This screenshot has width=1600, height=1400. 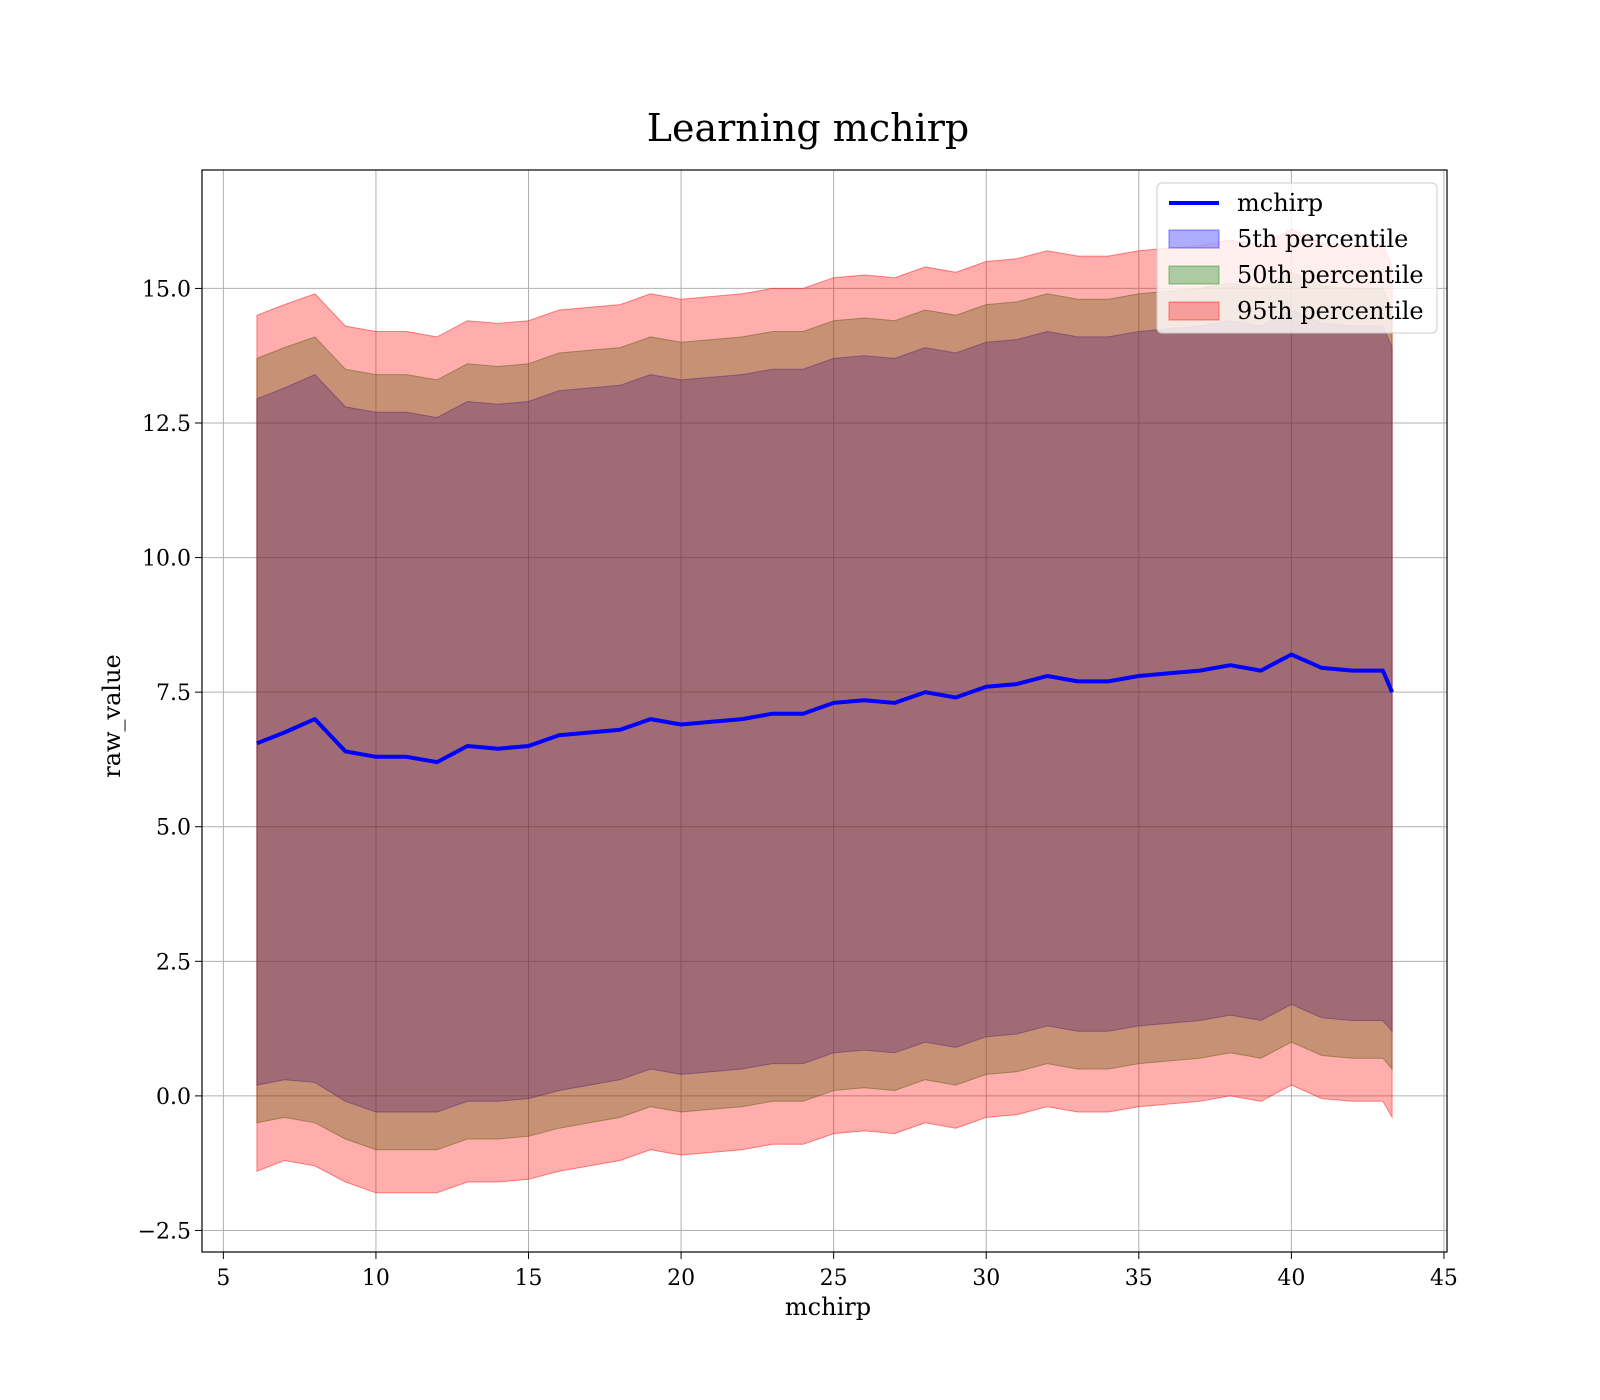 I want to click on y-tick-label: −2.5, so click(x=164, y=1231).